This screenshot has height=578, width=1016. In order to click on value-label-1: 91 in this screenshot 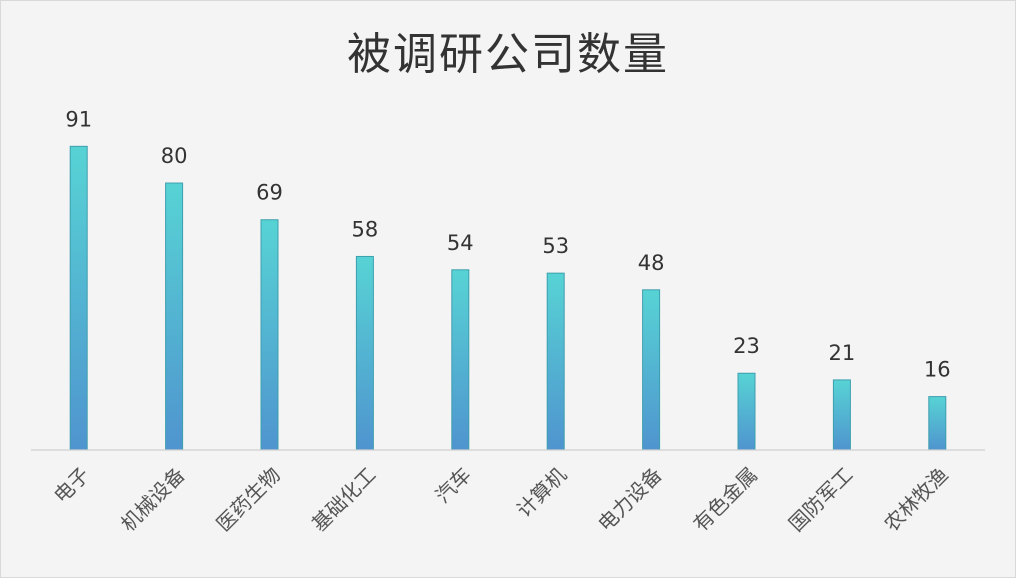, I will do `click(78, 119)`.